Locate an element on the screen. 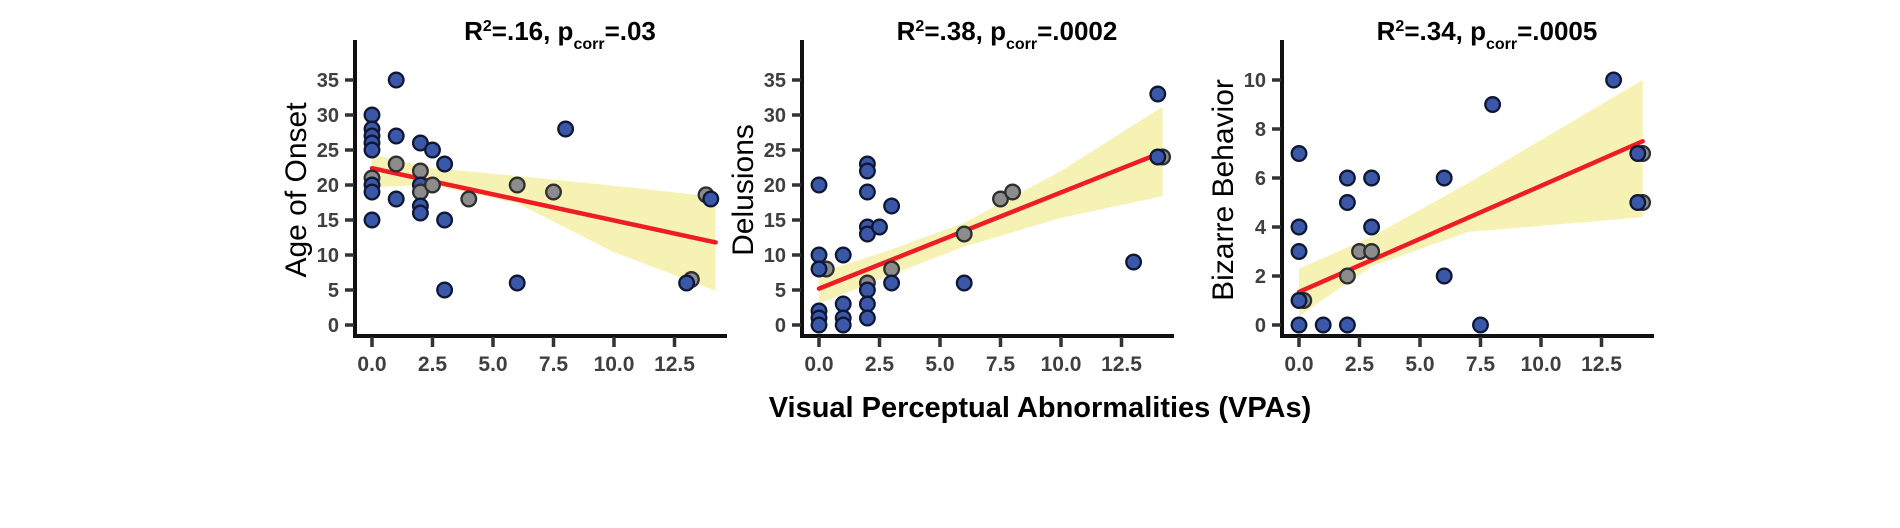  chart-title: R2=.16, pcorr=.03 is located at coordinates (560, 34).